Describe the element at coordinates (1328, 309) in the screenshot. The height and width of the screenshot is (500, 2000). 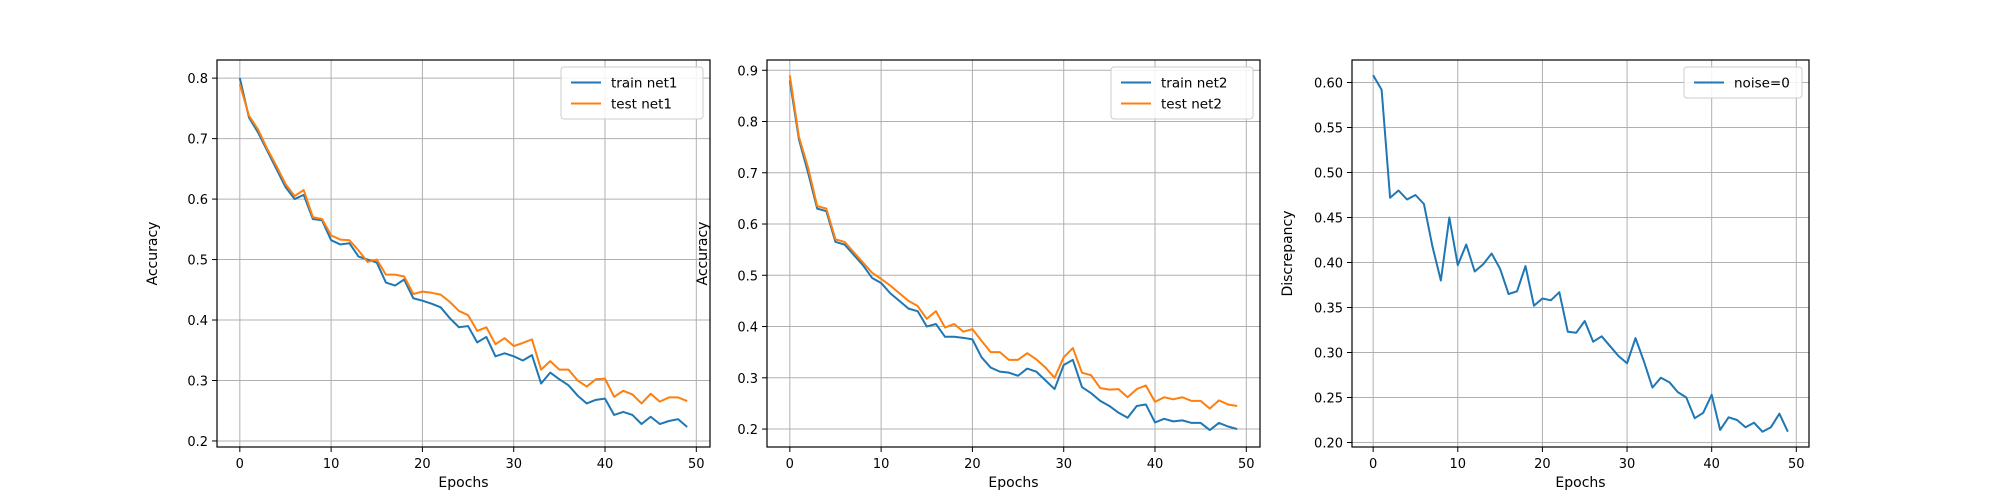
I see `y-tick-label: 0.35` at that location.